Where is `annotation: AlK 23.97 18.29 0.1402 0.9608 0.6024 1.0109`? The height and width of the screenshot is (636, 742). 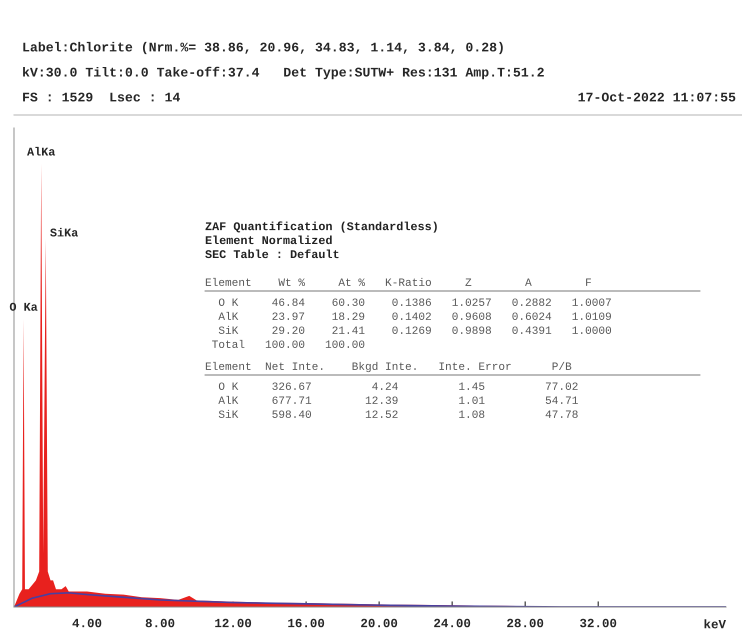
annotation: AlK 23.97 18.29 0.1402 0.9608 0.6024 1.0109 is located at coordinates (414, 316).